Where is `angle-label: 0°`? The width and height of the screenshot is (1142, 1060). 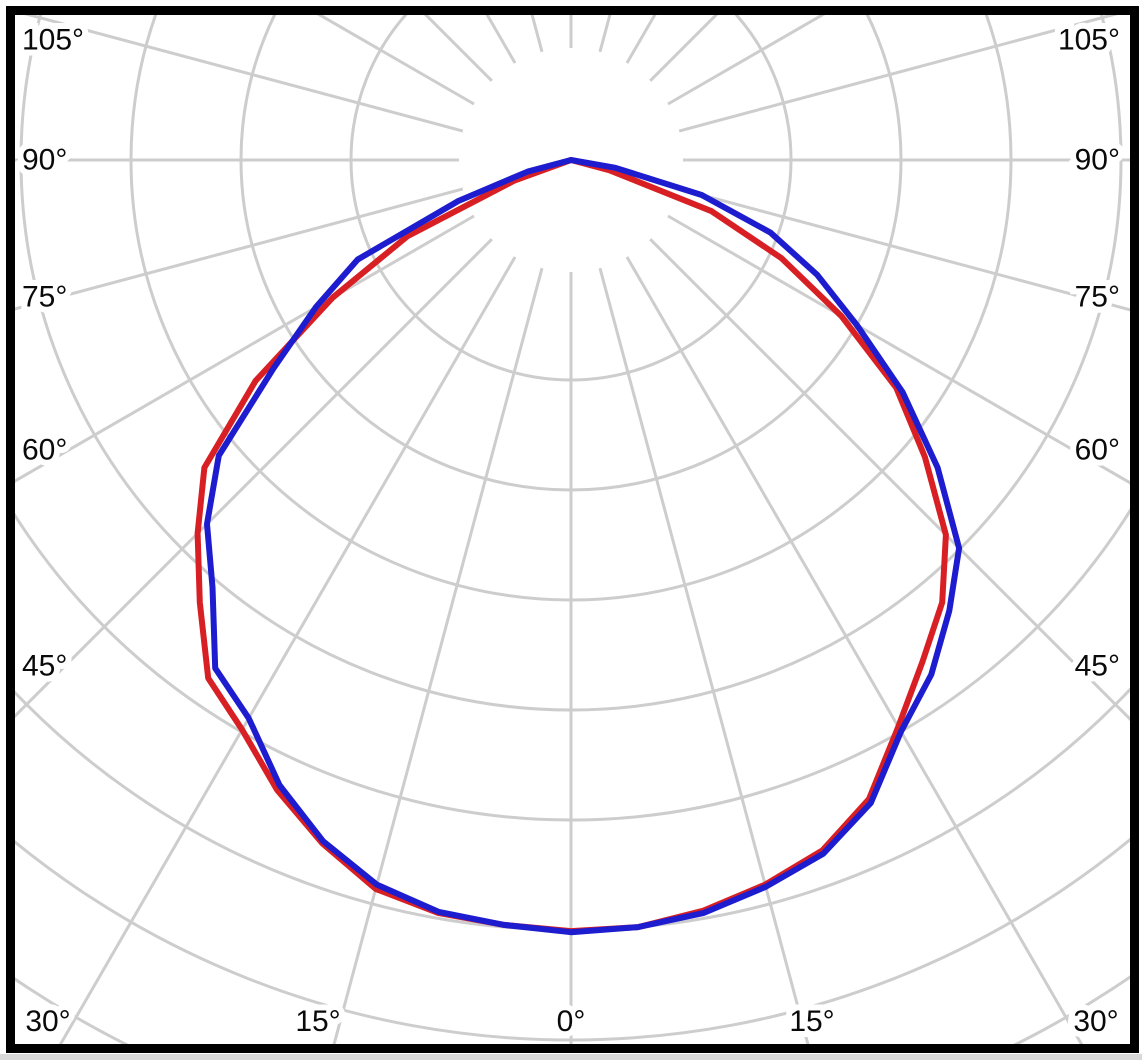
angle-label: 0° is located at coordinates (571, 1021).